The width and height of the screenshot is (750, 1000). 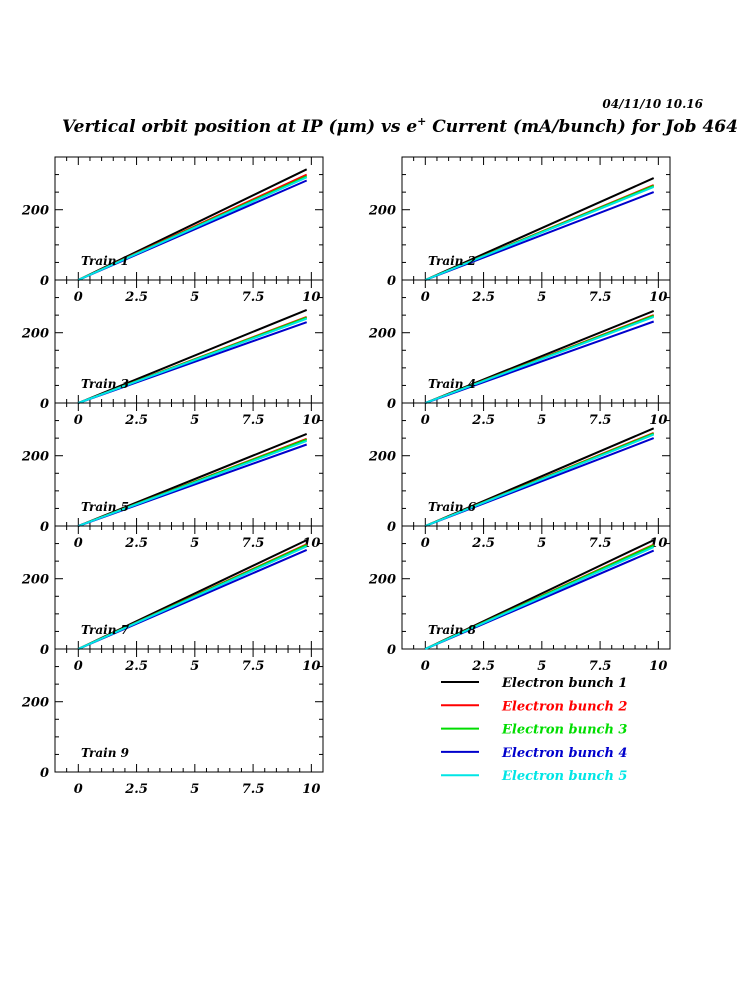 I want to click on legend-item-electron-bunch-2: Electron bunch 2, so click(x=534, y=706).